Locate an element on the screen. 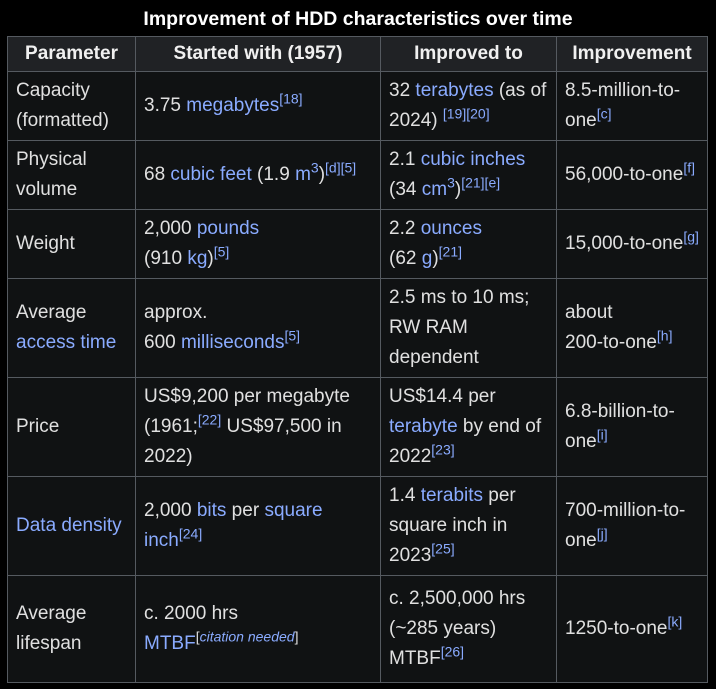 Image resolution: width=716 pixels, height=689 pixels. reference-link: [26] is located at coordinates (452, 651).